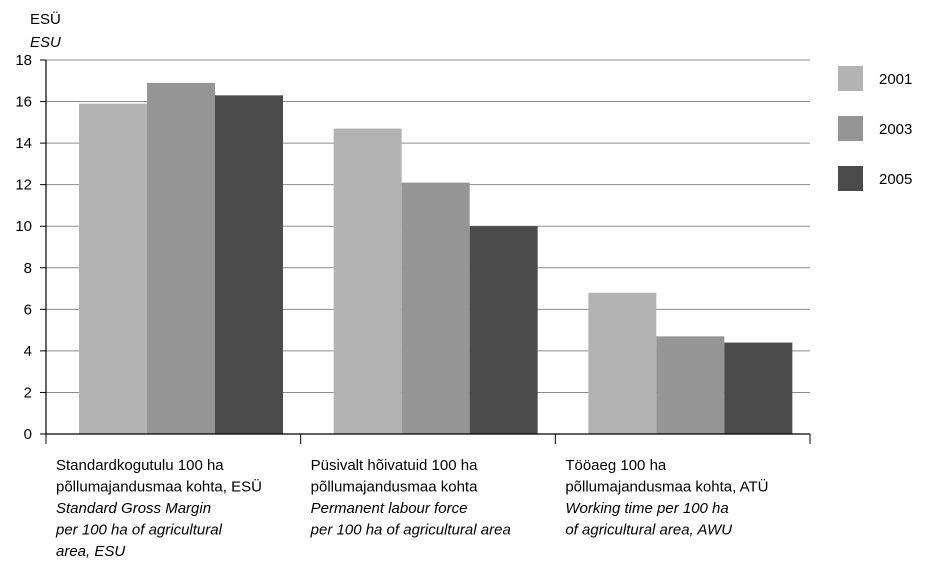 The height and width of the screenshot is (574, 933). I want to click on y-tick-label: 4, so click(28, 351).